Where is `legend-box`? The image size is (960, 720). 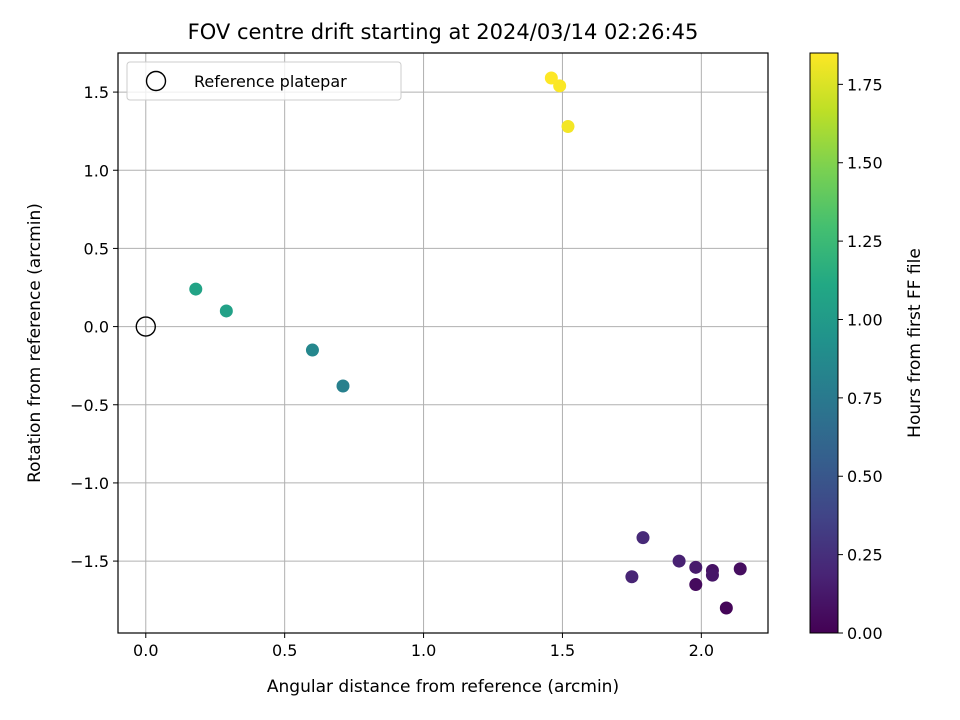 legend-box is located at coordinates (264, 81).